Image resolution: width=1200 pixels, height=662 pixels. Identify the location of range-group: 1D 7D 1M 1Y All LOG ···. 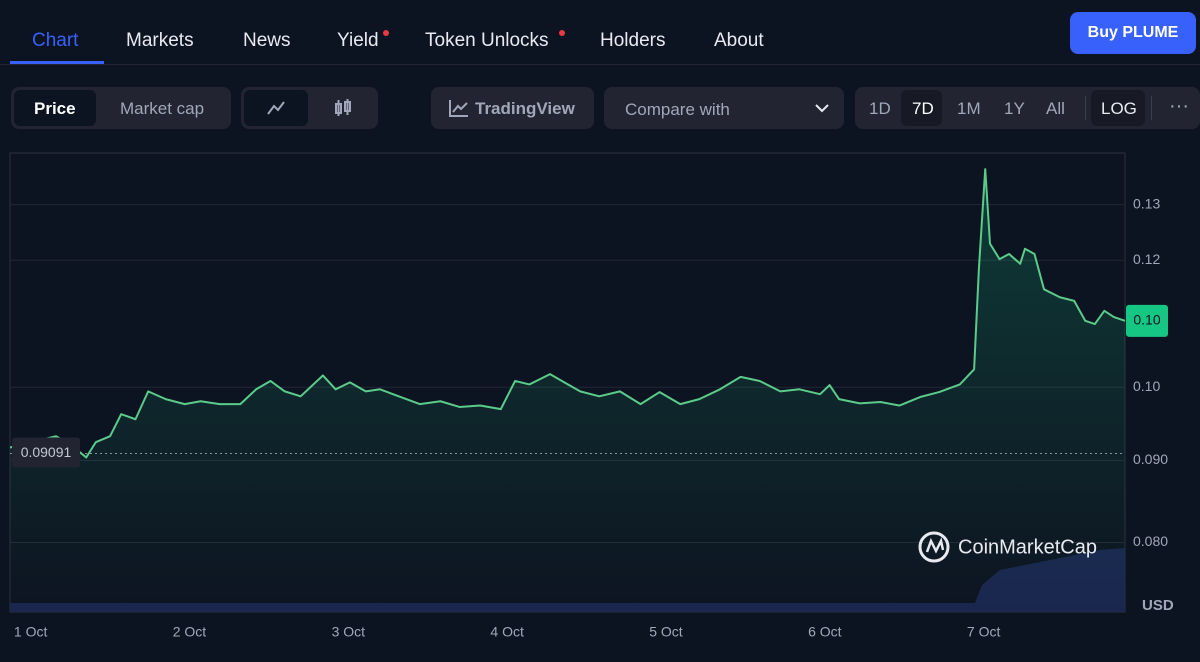
(1027, 108).